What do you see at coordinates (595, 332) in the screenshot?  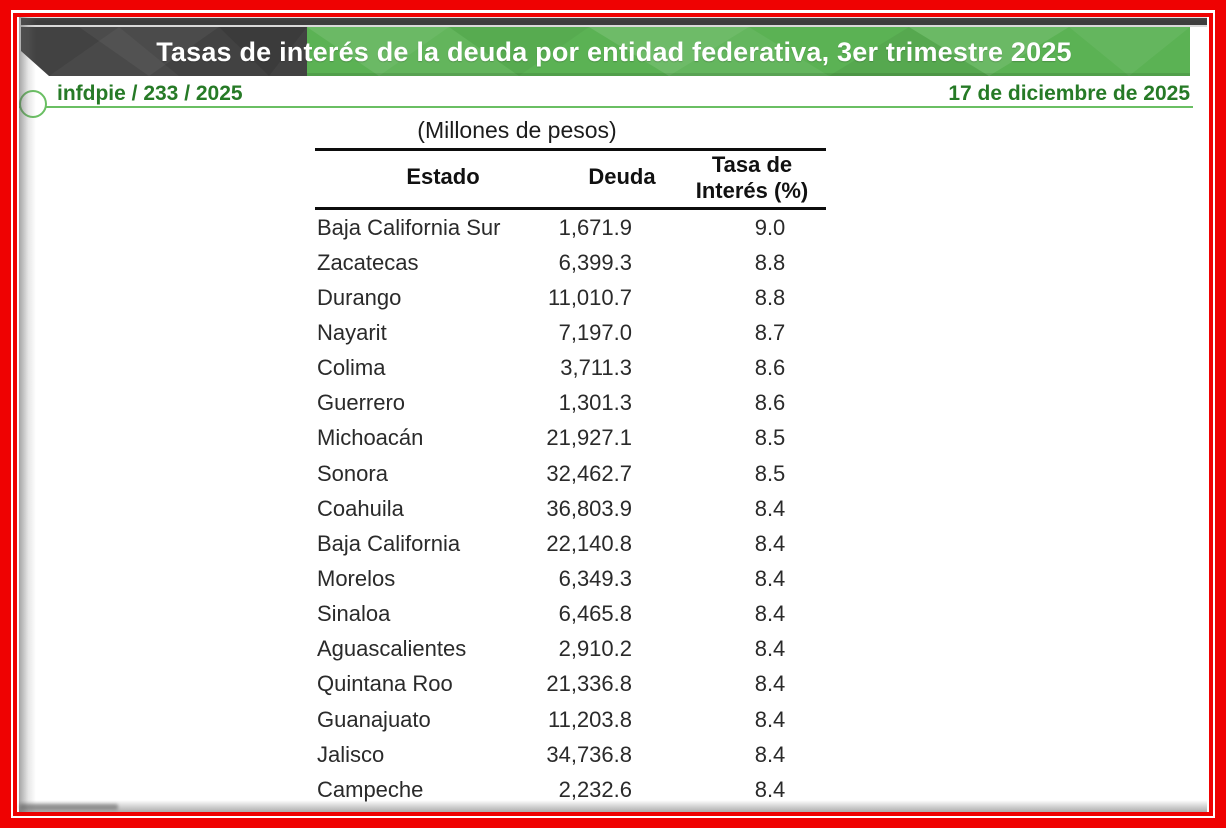 I see `debt-cell: 7,197.0` at bounding box center [595, 332].